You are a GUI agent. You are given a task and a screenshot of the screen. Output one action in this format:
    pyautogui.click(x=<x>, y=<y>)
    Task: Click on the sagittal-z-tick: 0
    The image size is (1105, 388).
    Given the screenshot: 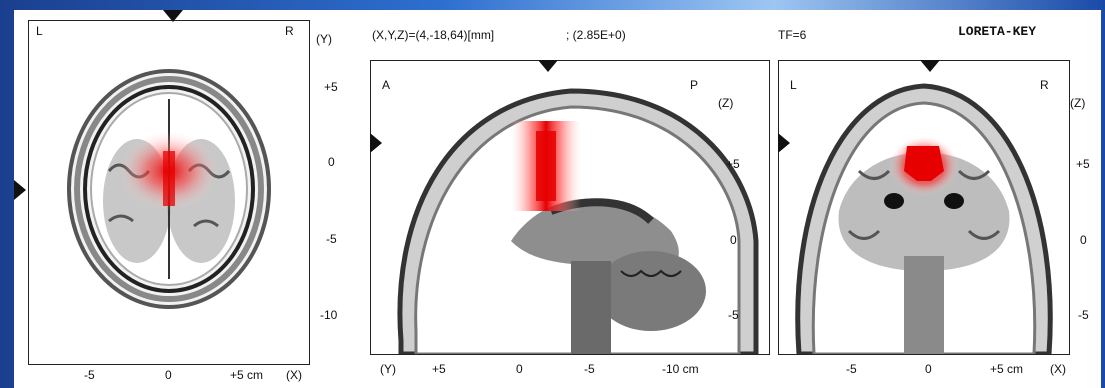 What is the action you would take?
    pyautogui.click(x=733, y=240)
    